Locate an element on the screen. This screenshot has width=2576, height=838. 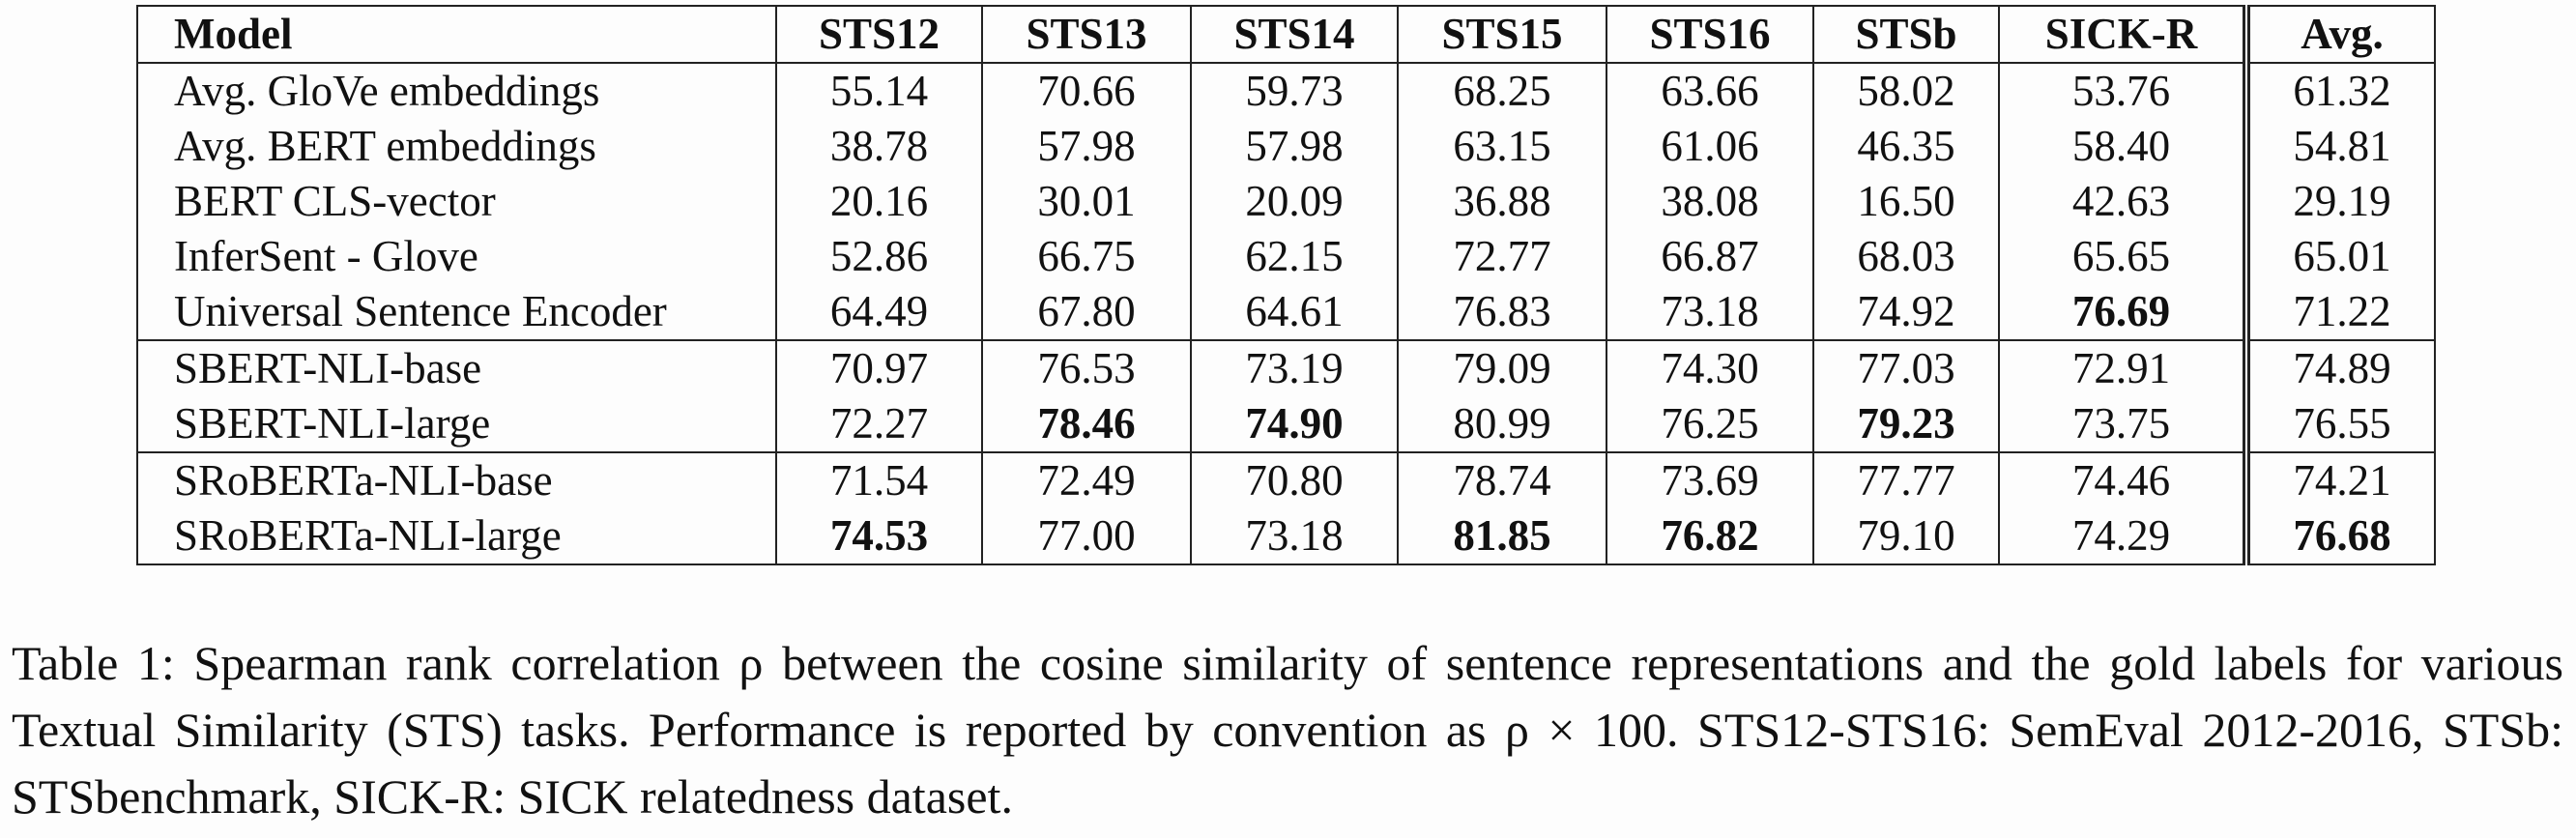
score-cell: 80.99 is located at coordinates (1501, 424).